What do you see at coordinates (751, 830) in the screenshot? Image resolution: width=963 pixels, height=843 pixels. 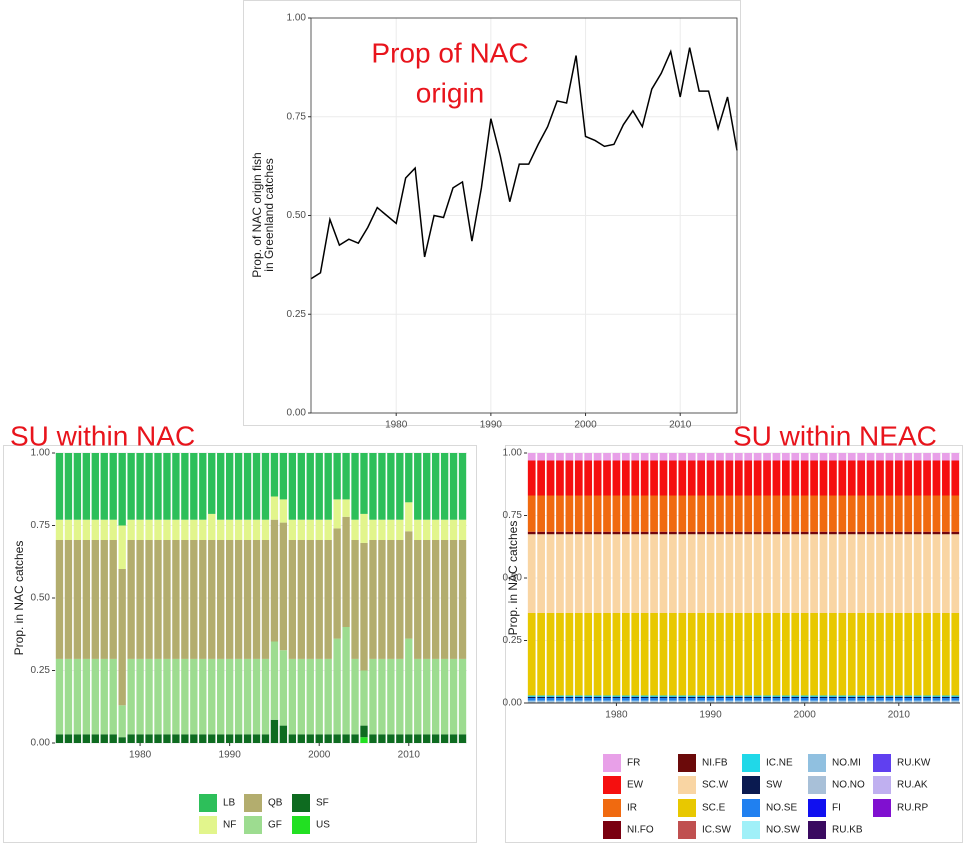 I see `legend-swatch` at bounding box center [751, 830].